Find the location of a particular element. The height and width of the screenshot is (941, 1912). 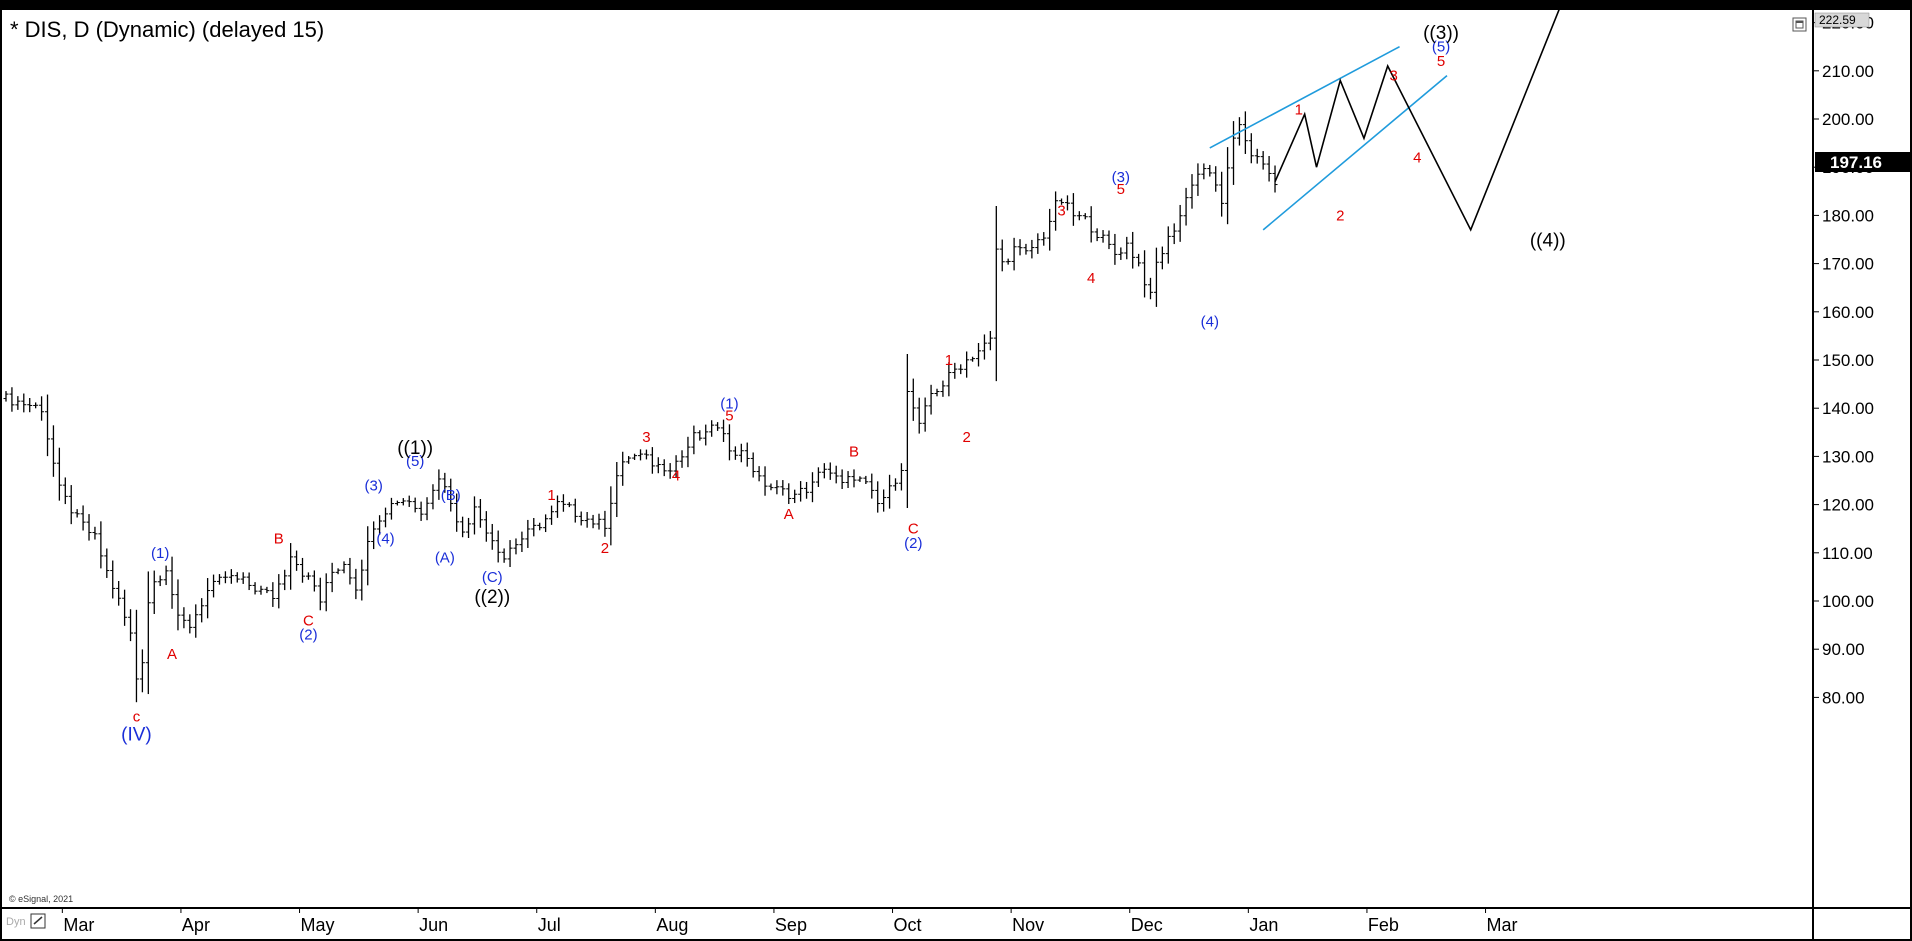

y-tick-label: 80.00 is located at coordinates (1843, 697).